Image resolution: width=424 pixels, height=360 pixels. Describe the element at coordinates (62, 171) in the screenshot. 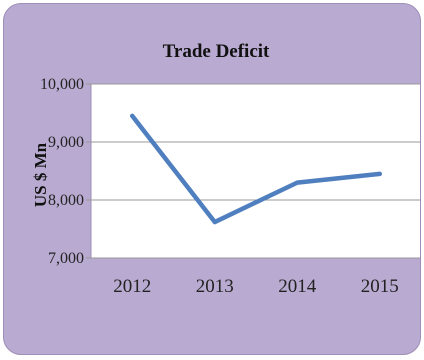

I see `y-tick-layer: 7,000 8,000 9,000 10,000` at that location.